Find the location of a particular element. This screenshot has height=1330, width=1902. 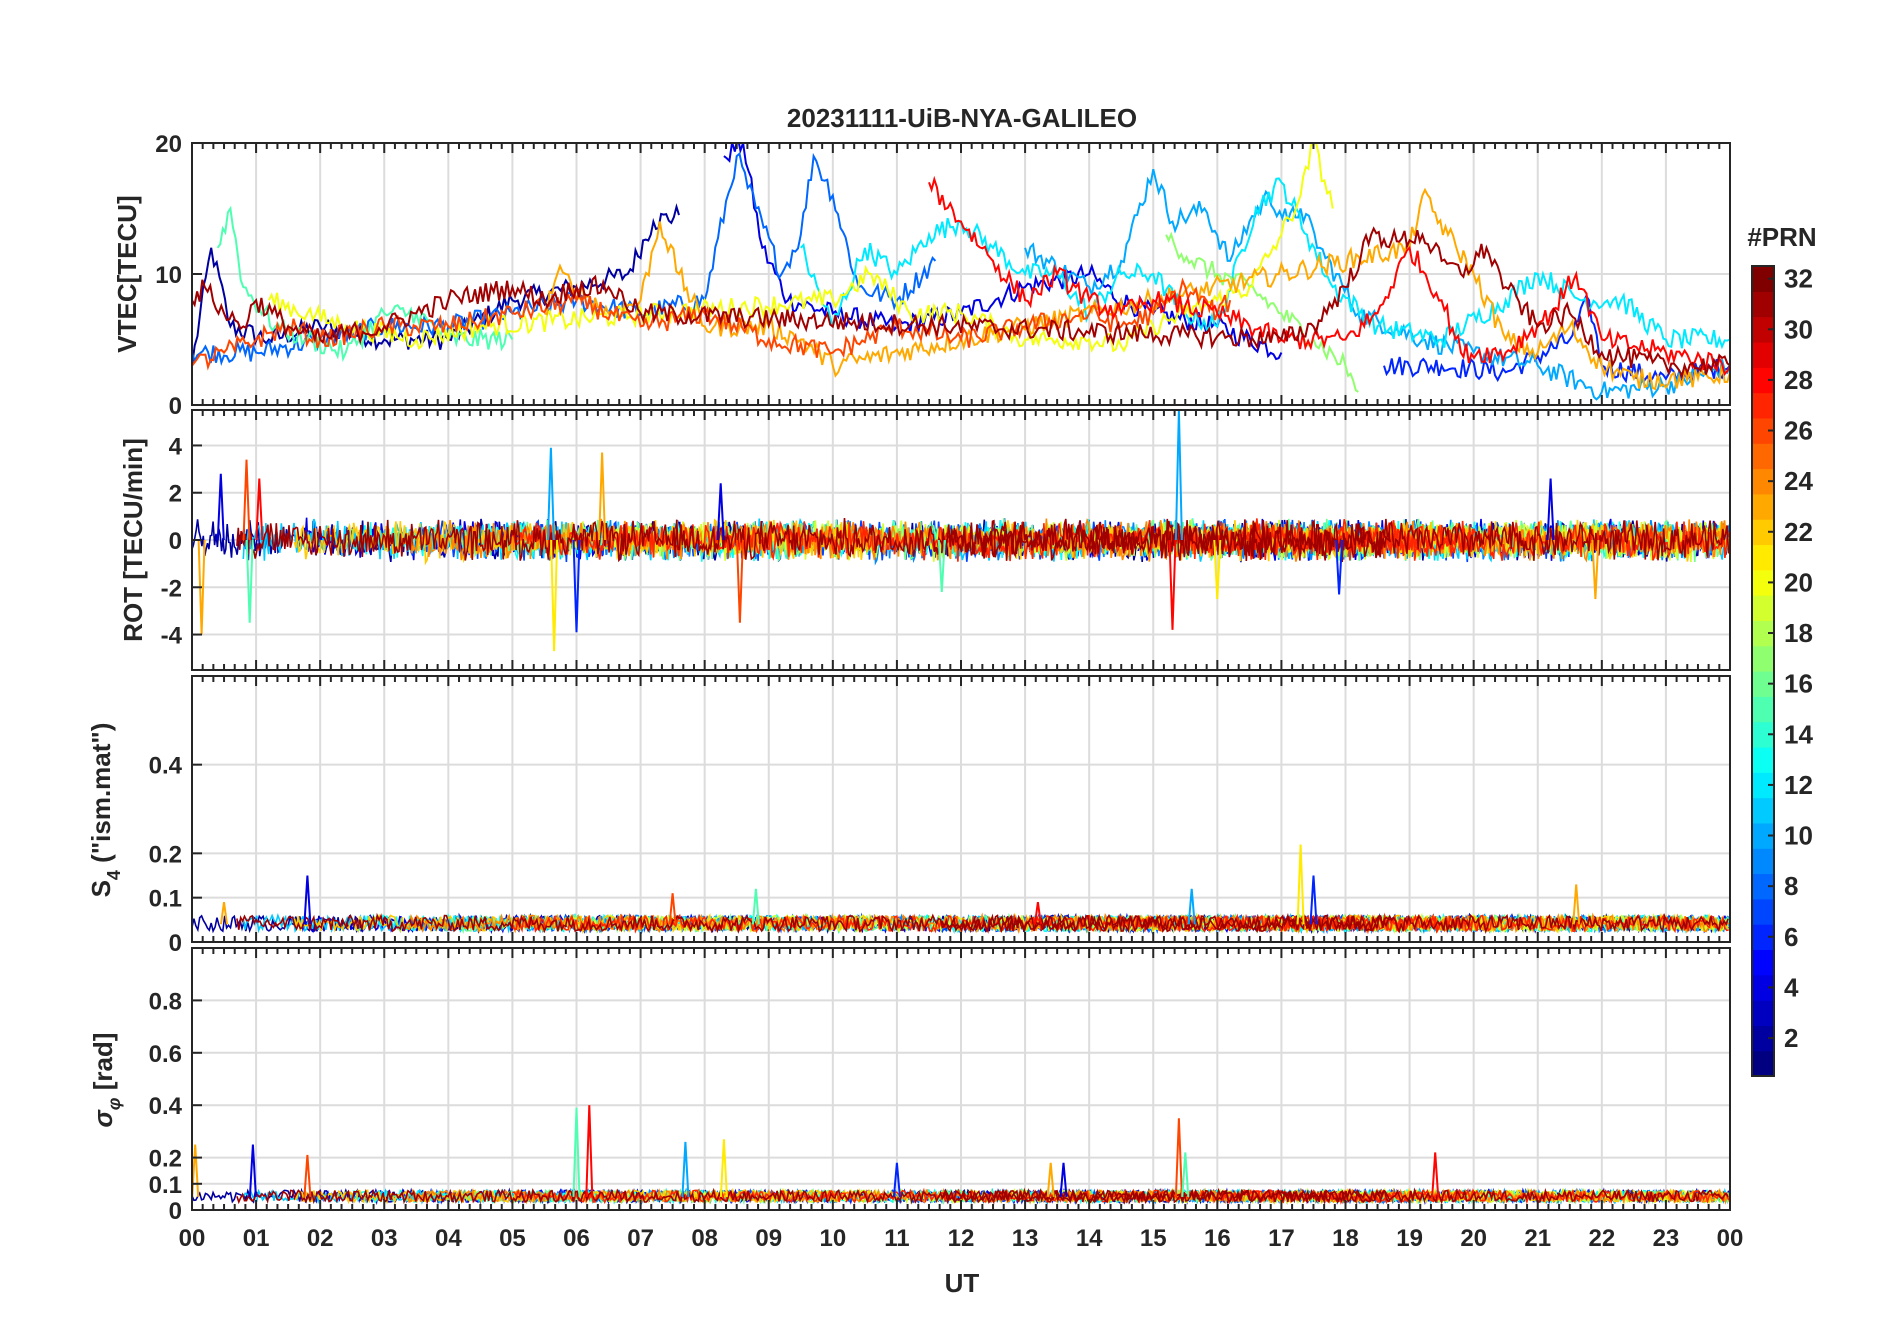

x-tick-label: 00 is located at coordinates (1730, 1238).